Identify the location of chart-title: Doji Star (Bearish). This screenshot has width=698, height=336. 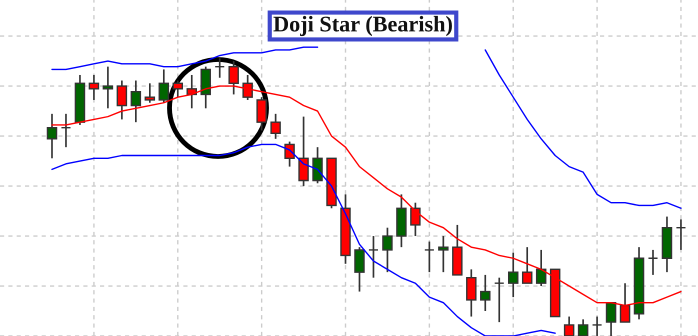
(362, 26).